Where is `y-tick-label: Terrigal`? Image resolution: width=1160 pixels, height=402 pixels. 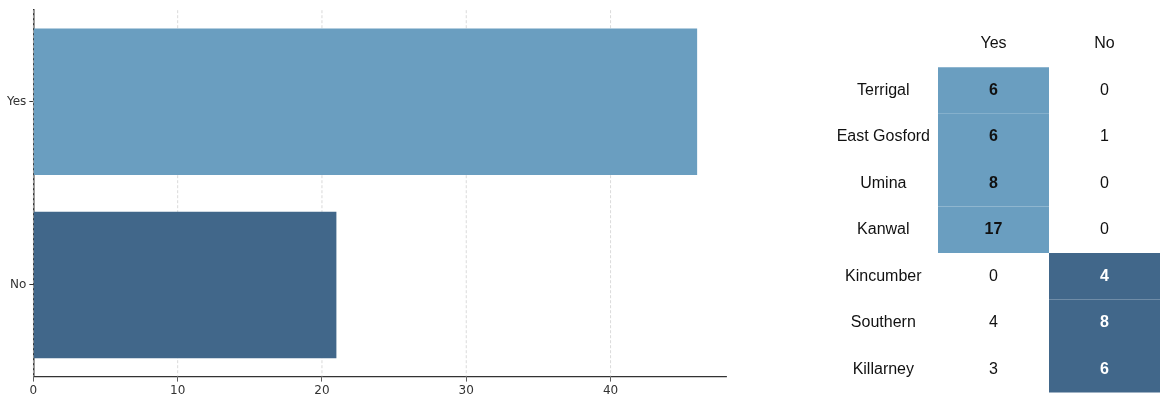
y-tick-label: Terrigal is located at coordinates (883, 89).